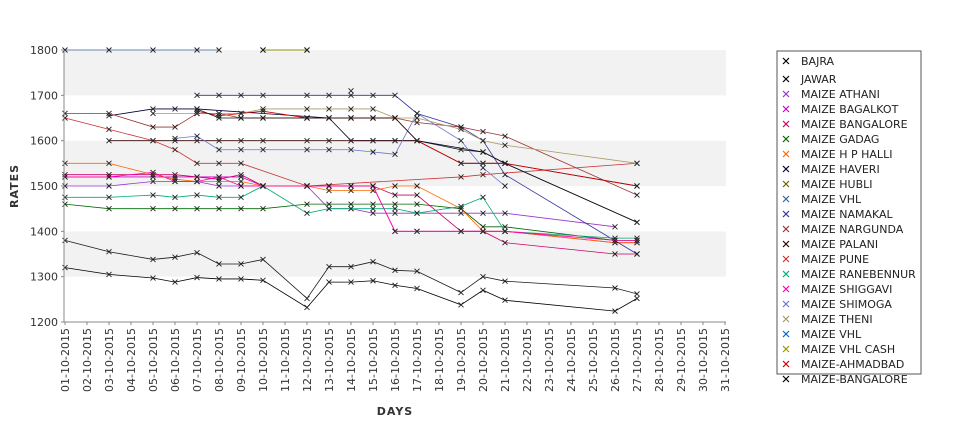 The height and width of the screenshot is (429, 975). Describe the element at coordinates (395, 360) in the screenshot. I see `x-tick-label: 16-10-2015` at that location.